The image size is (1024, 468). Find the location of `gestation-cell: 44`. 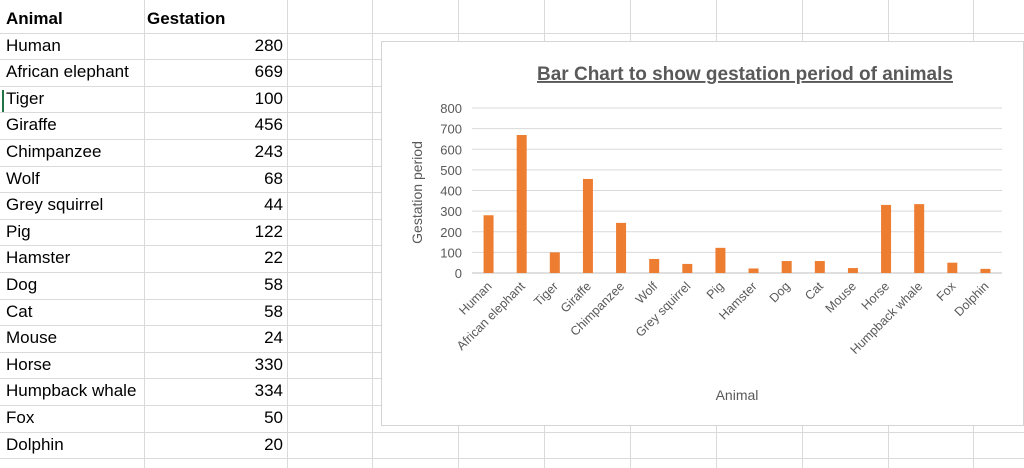

gestation-cell: 44 is located at coordinates (273, 204).